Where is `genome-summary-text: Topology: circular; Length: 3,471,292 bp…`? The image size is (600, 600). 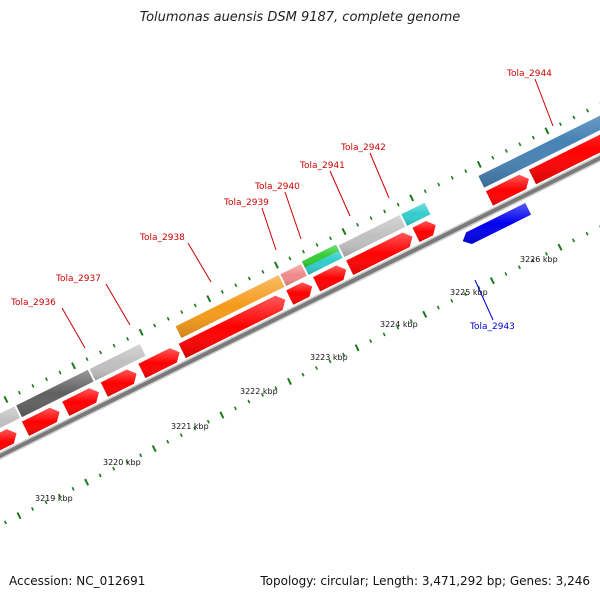 genome-summary-text: Topology: circular; Length: 3,471,292 bp… is located at coordinates (425, 581).